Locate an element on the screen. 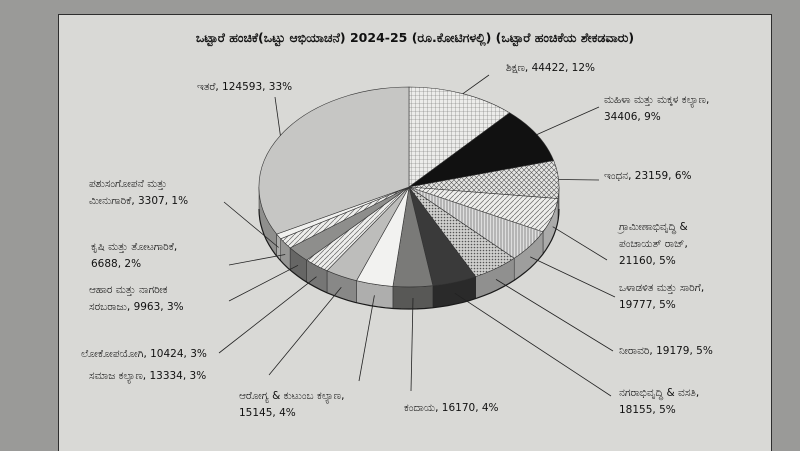 The image size is (800, 451). data-label-1: ಶಿಕ್ಷಣ, 44422, 12% is located at coordinates (550, 68).